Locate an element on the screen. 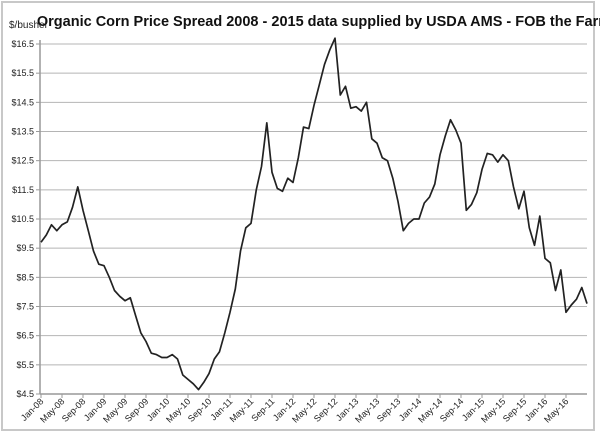 The height and width of the screenshot is (435, 600). x-tick-label: Sep-10 is located at coordinates (200, 410).